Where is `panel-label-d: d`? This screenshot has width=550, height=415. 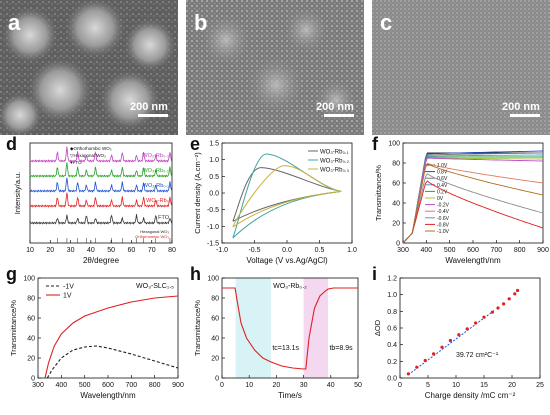 panel-label-d: d is located at coordinates (11, 144).